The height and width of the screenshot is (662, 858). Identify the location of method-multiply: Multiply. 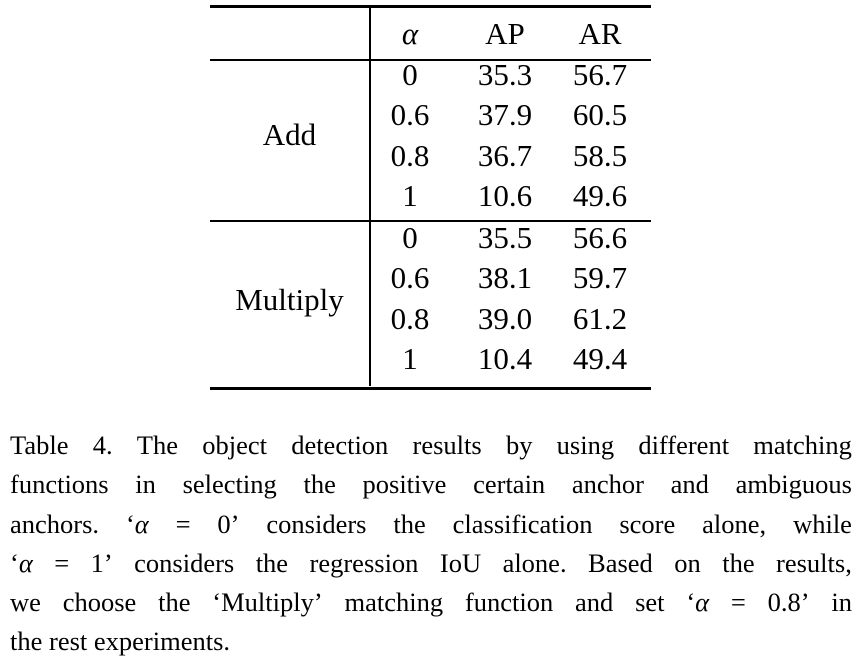
(289, 299).